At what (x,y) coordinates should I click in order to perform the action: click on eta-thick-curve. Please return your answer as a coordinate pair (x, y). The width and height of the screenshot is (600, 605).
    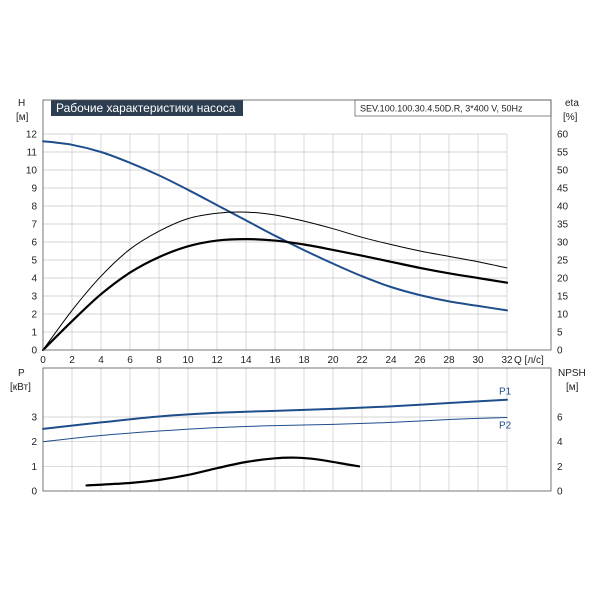
    Looking at the image, I should click on (275, 295).